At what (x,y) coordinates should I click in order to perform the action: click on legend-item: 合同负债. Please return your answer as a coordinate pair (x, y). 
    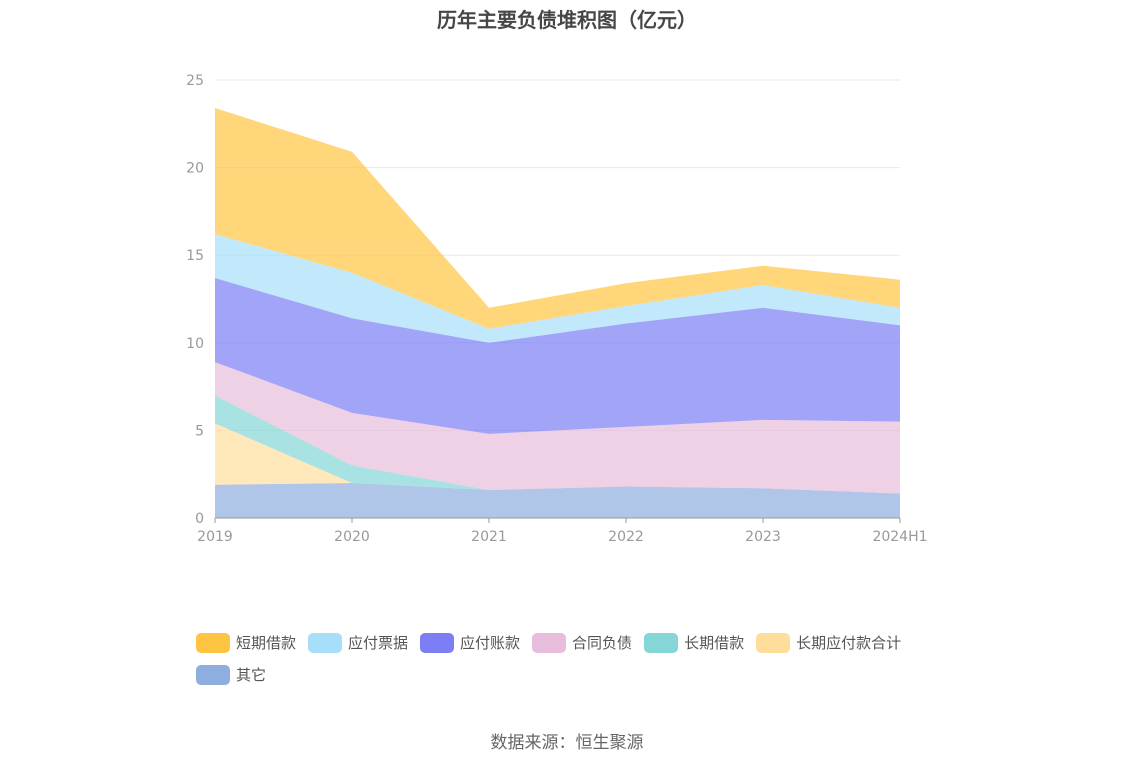
    Looking at the image, I should click on (582, 642).